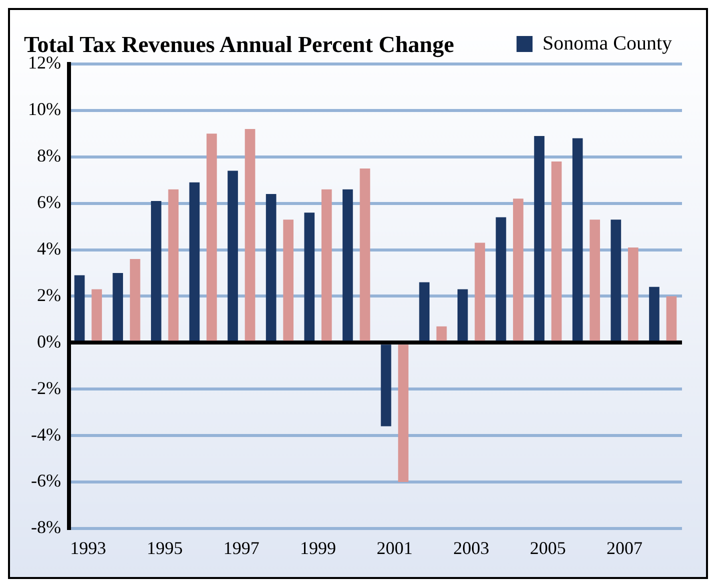  What do you see at coordinates (394, 548) in the screenshot?
I see `x-tick-label: 2001` at bounding box center [394, 548].